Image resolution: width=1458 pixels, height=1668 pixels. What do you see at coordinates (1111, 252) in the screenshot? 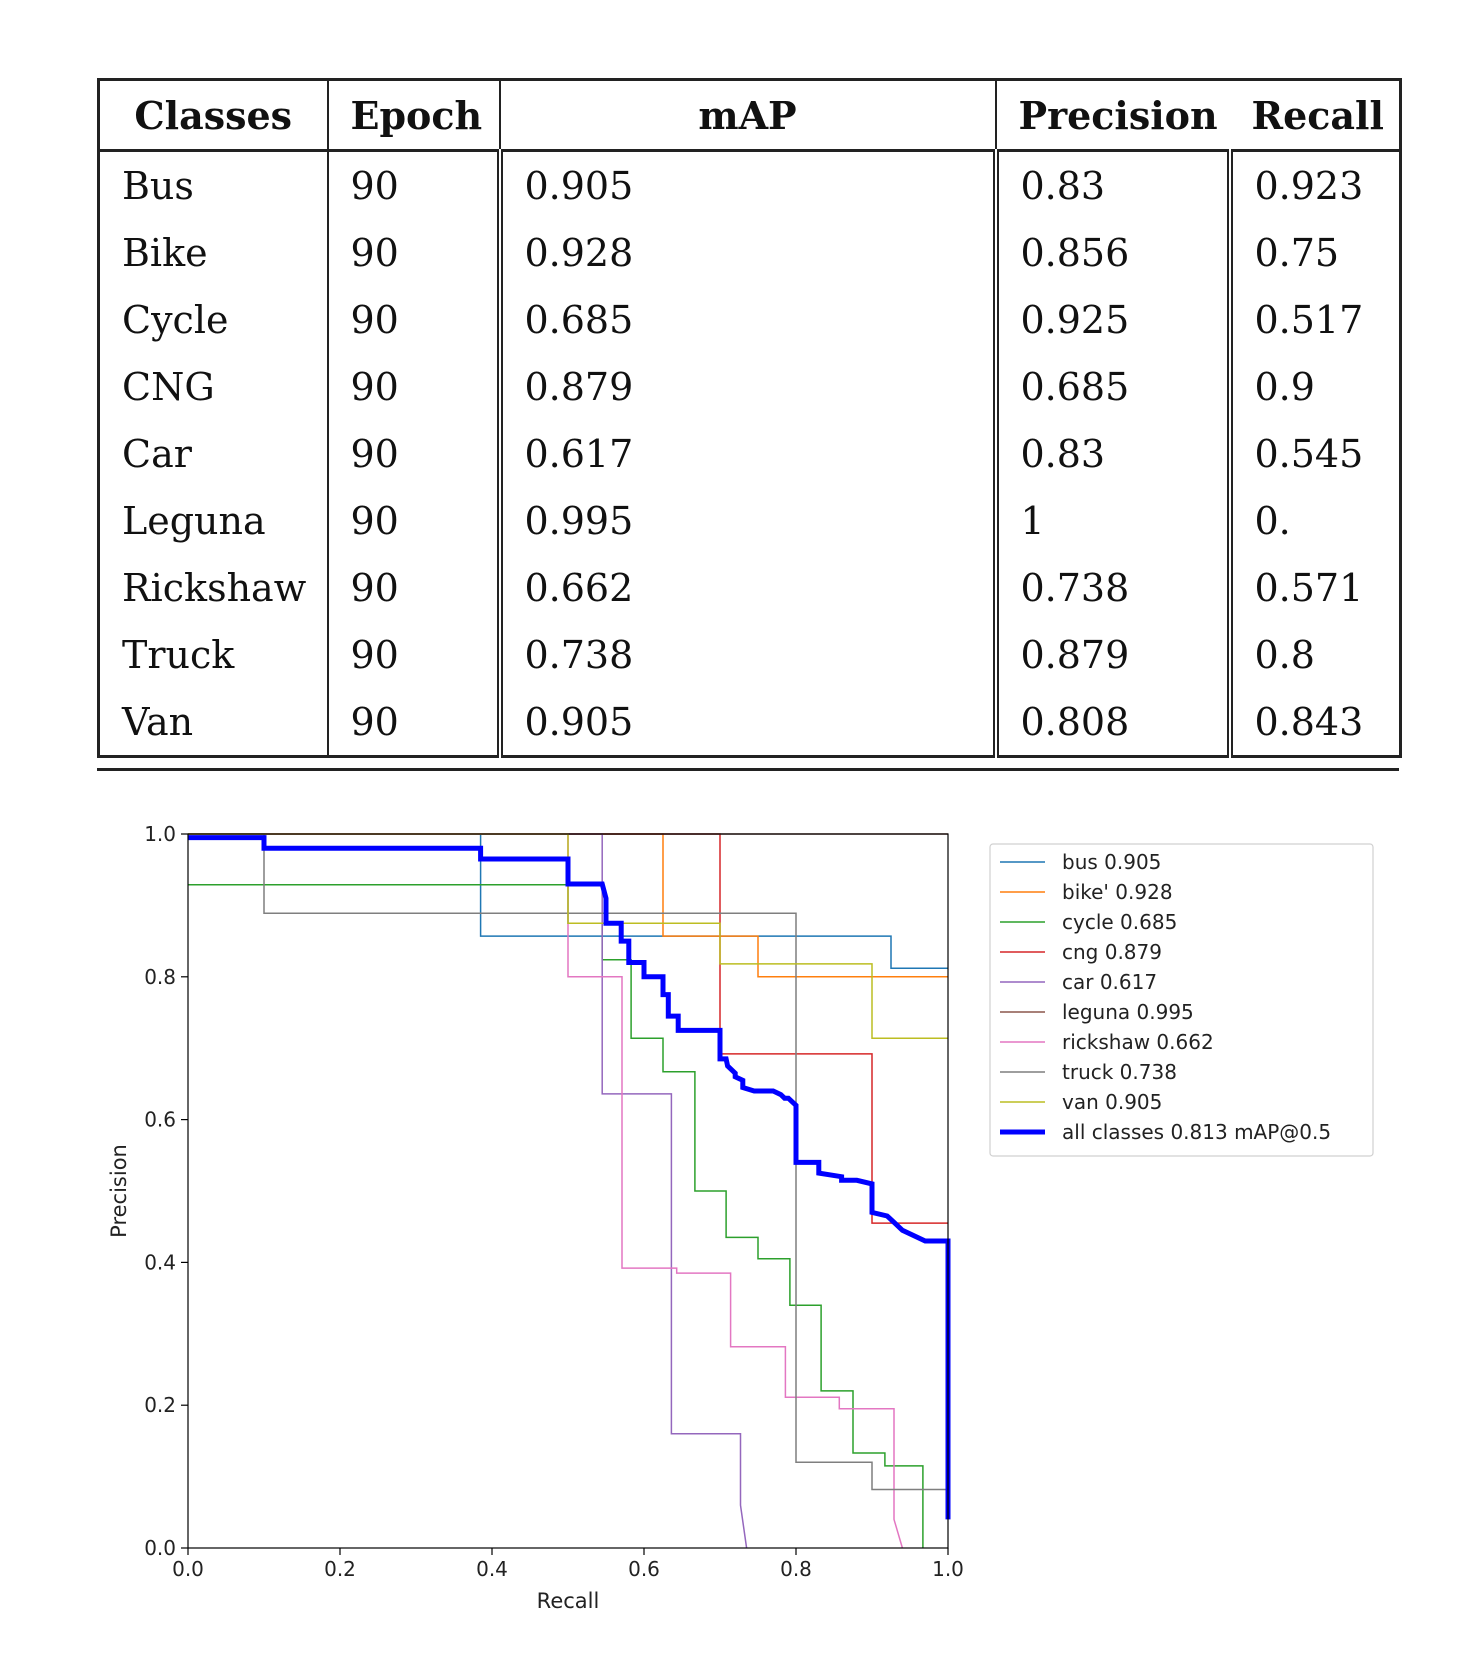
I see `cell-precision: 0.856` at bounding box center [1111, 252].